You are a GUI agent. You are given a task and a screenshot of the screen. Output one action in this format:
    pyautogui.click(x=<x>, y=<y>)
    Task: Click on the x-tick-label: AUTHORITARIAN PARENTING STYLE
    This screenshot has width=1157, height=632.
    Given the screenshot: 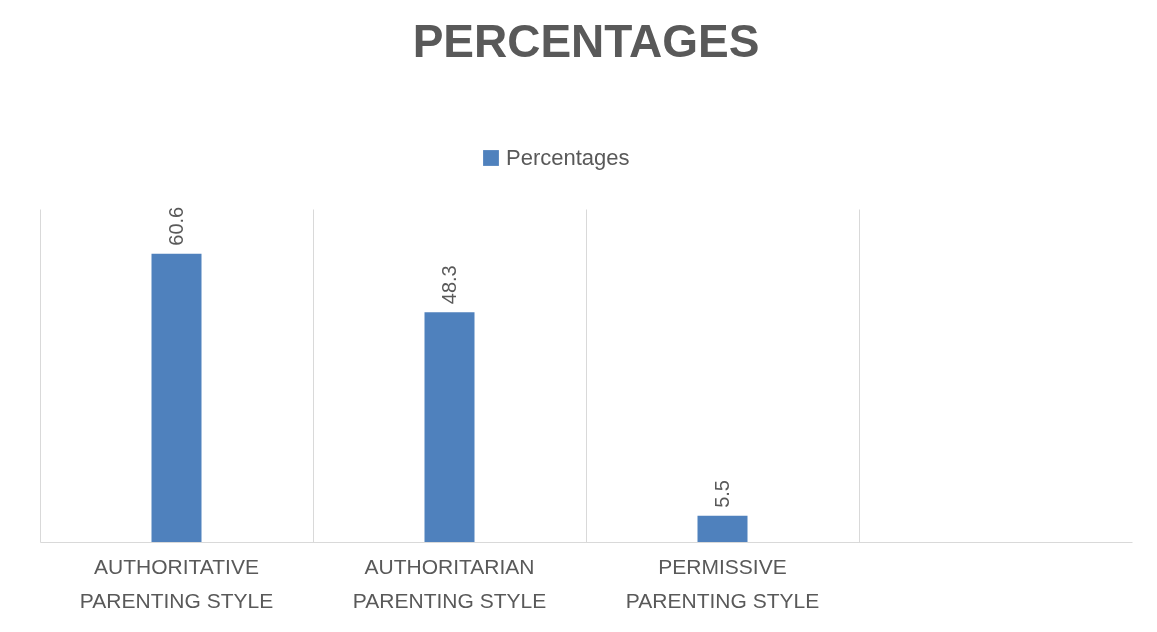 What is the action you would take?
    pyautogui.click(x=449, y=583)
    